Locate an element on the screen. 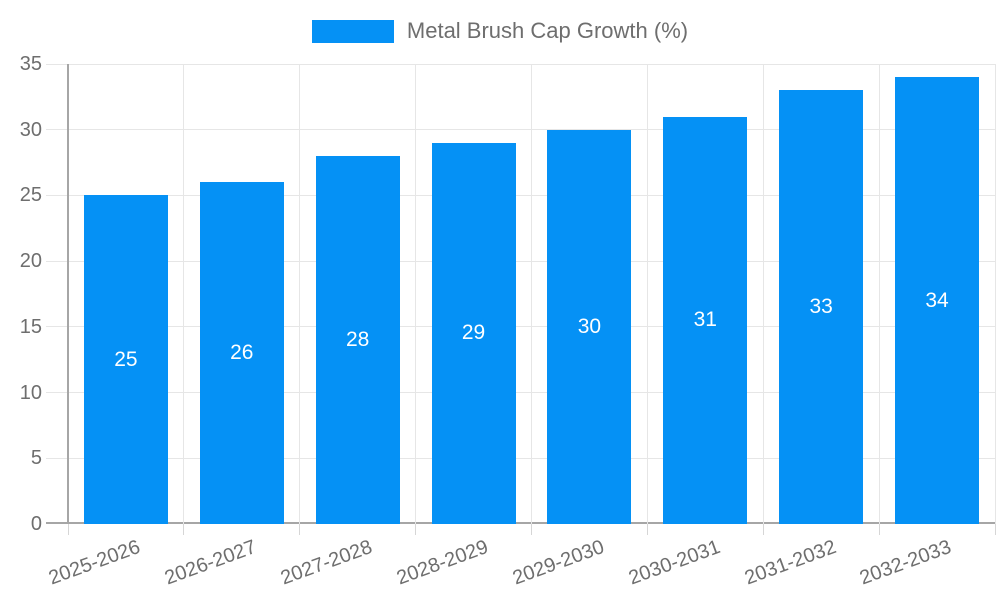 This screenshot has width=1000, height=600. legend-swatch is located at coordinates (352, 31).